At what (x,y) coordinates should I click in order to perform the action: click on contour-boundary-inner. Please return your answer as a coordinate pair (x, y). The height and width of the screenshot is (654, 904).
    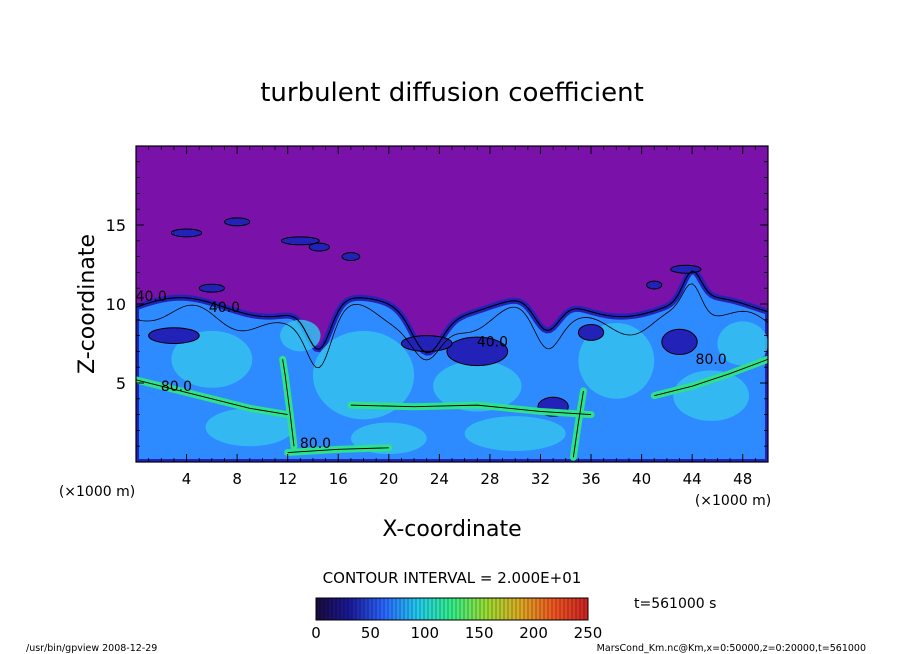
    Looking at the image, I should click on (452, 326).